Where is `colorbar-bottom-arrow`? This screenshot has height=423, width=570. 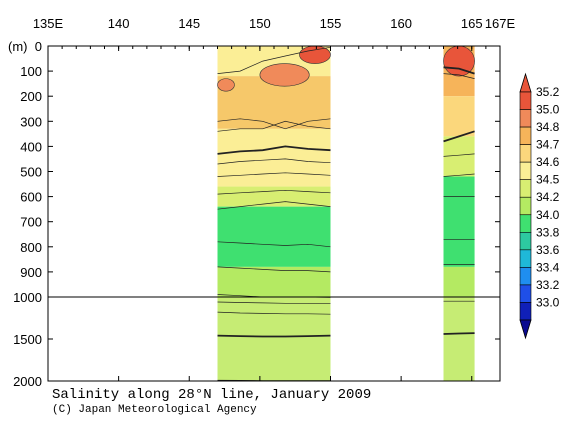
colorbar-bottom-arrow is located at coordinates (525, 329).